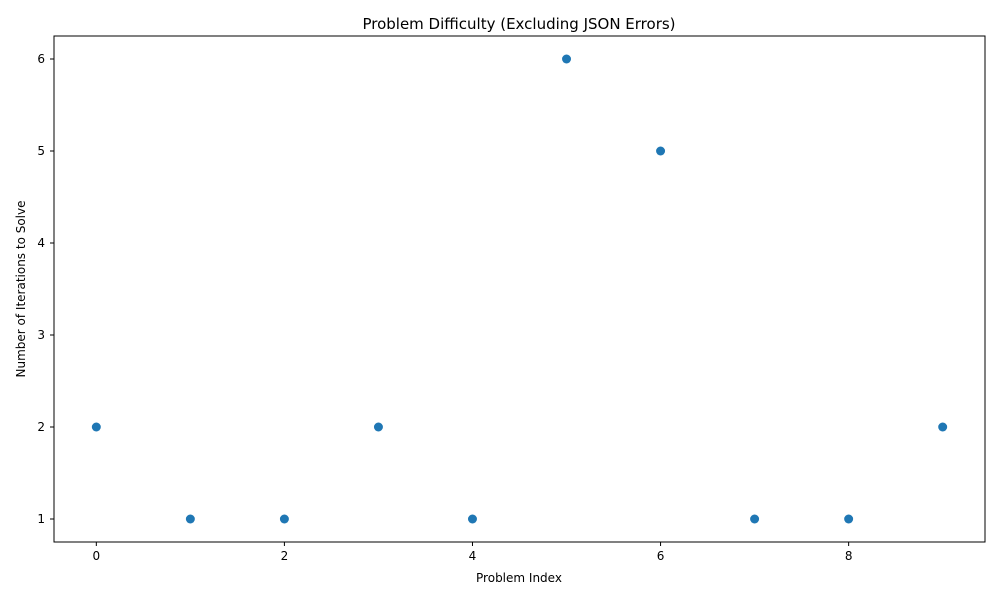  I want to click on x-tick-label: 4, so click(473, 556).